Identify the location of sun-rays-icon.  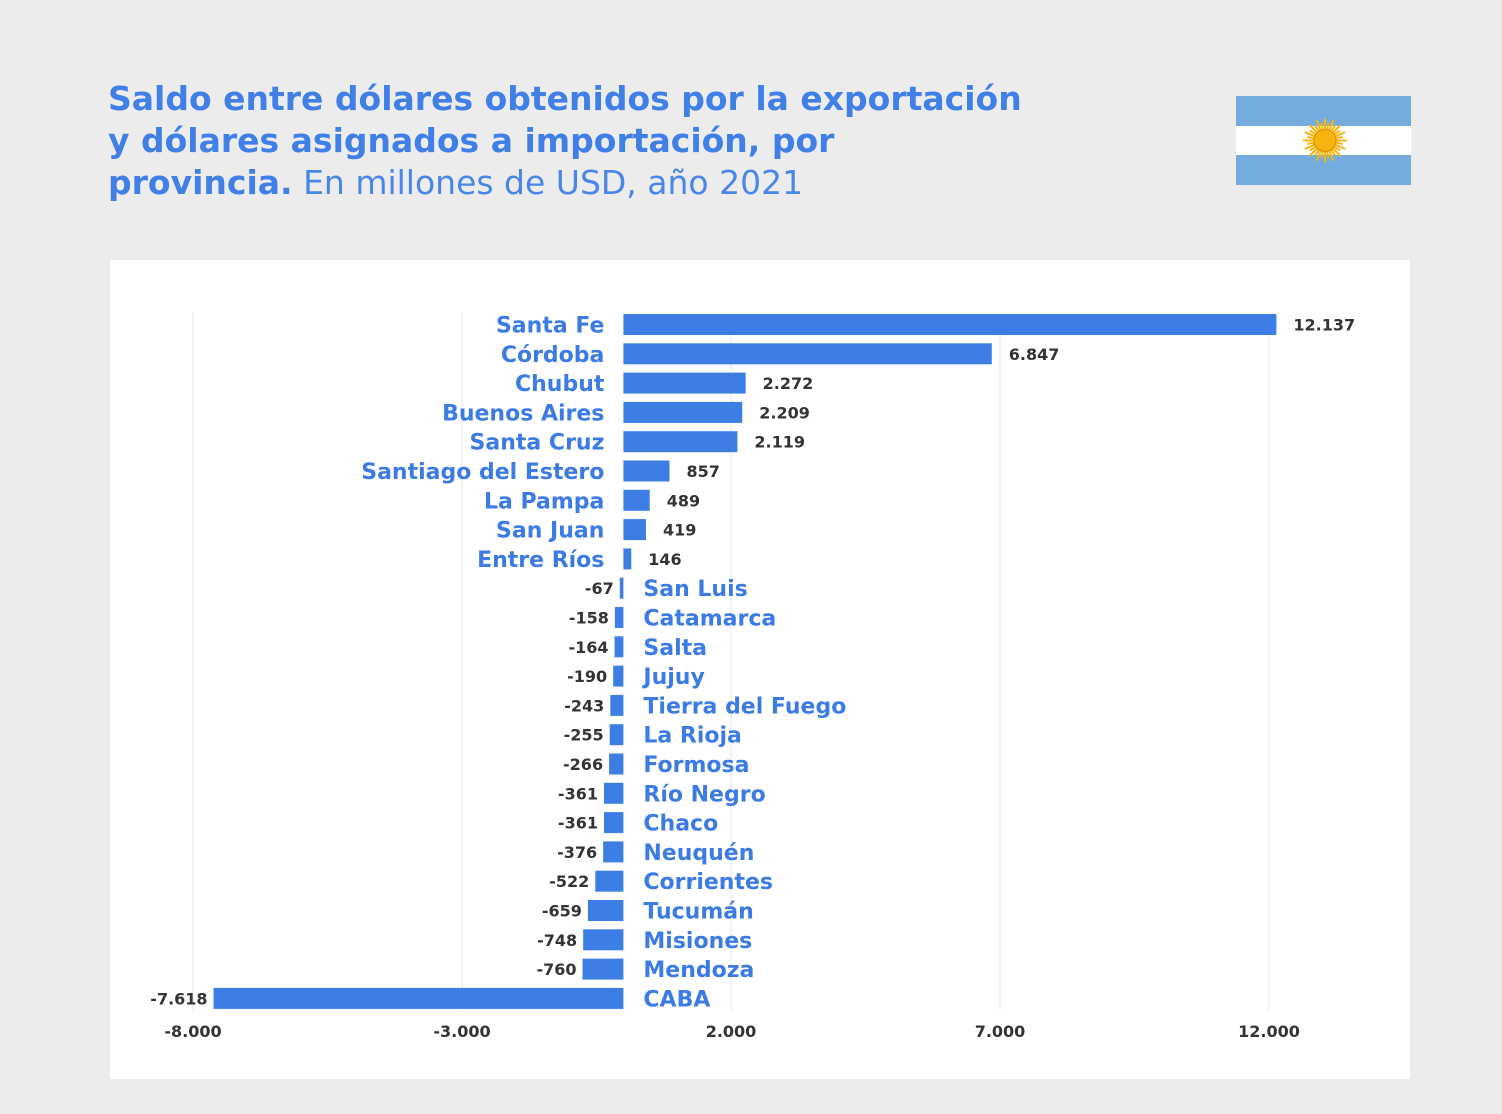
(1325, 140).